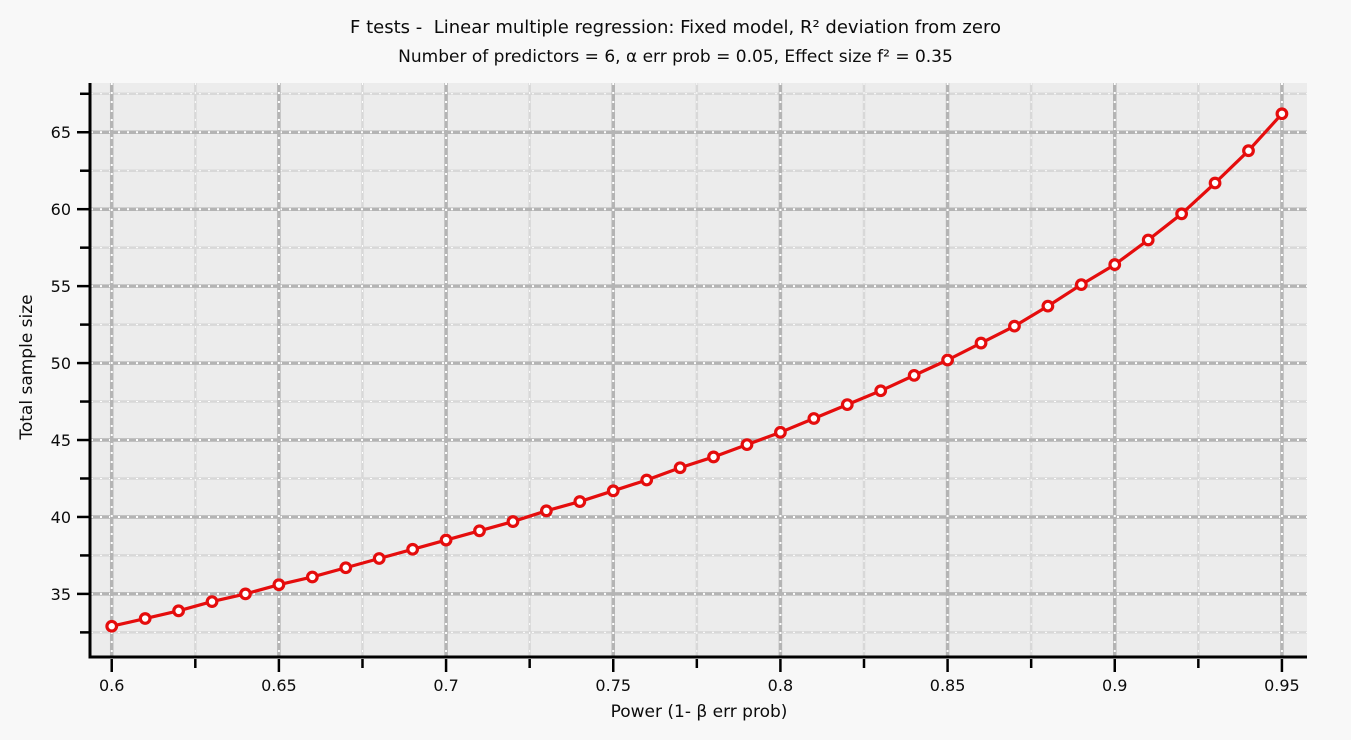  I want to click on x-tick-label: 0.8, so click(780, 685).